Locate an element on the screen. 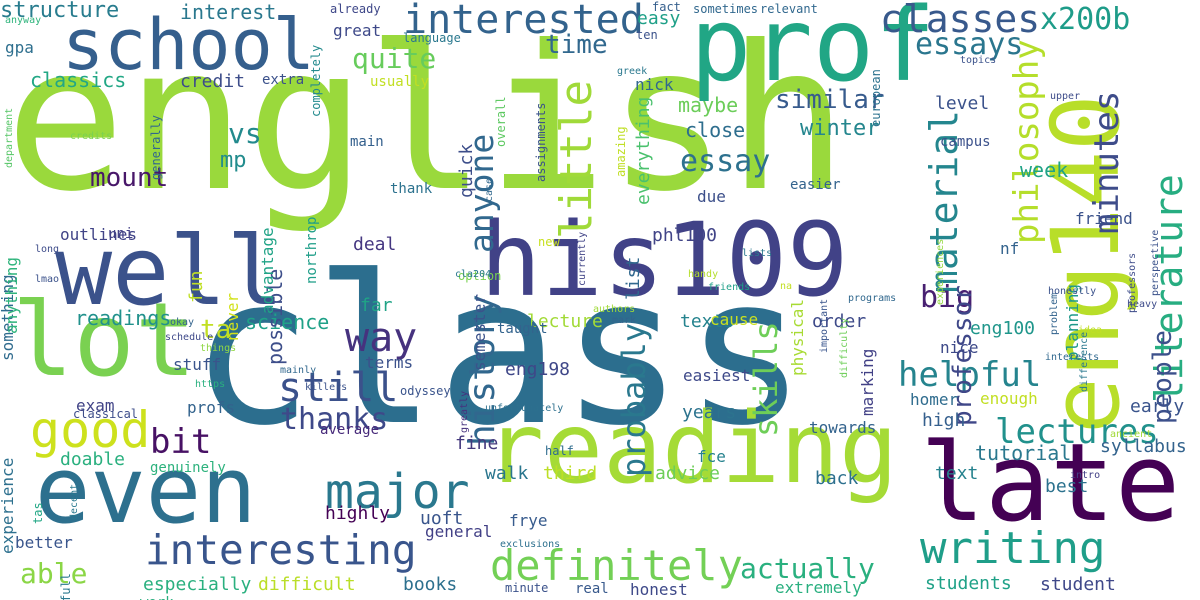  word-nick: nick is located at coordinates (654, 84).